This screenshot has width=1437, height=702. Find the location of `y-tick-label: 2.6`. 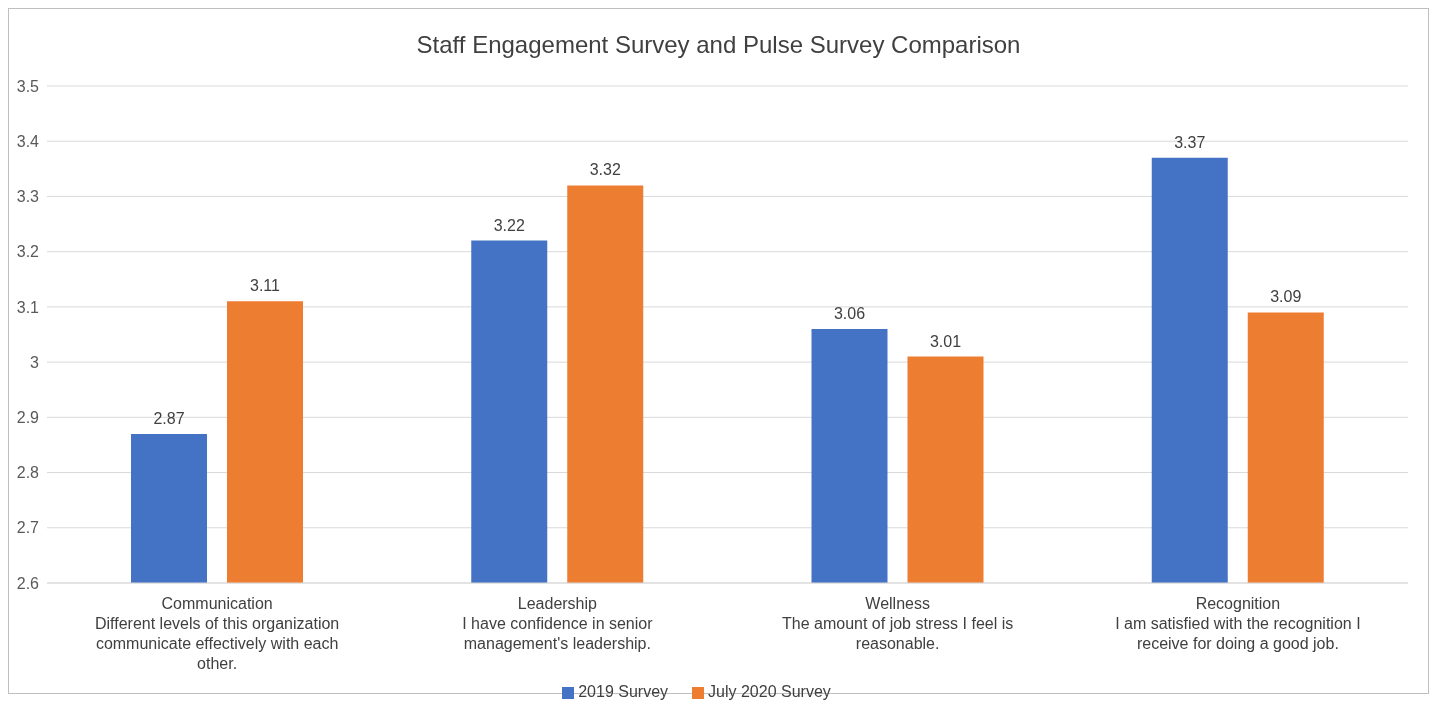

y-tick-label: 2.6 is located at coordinates (28, 583).